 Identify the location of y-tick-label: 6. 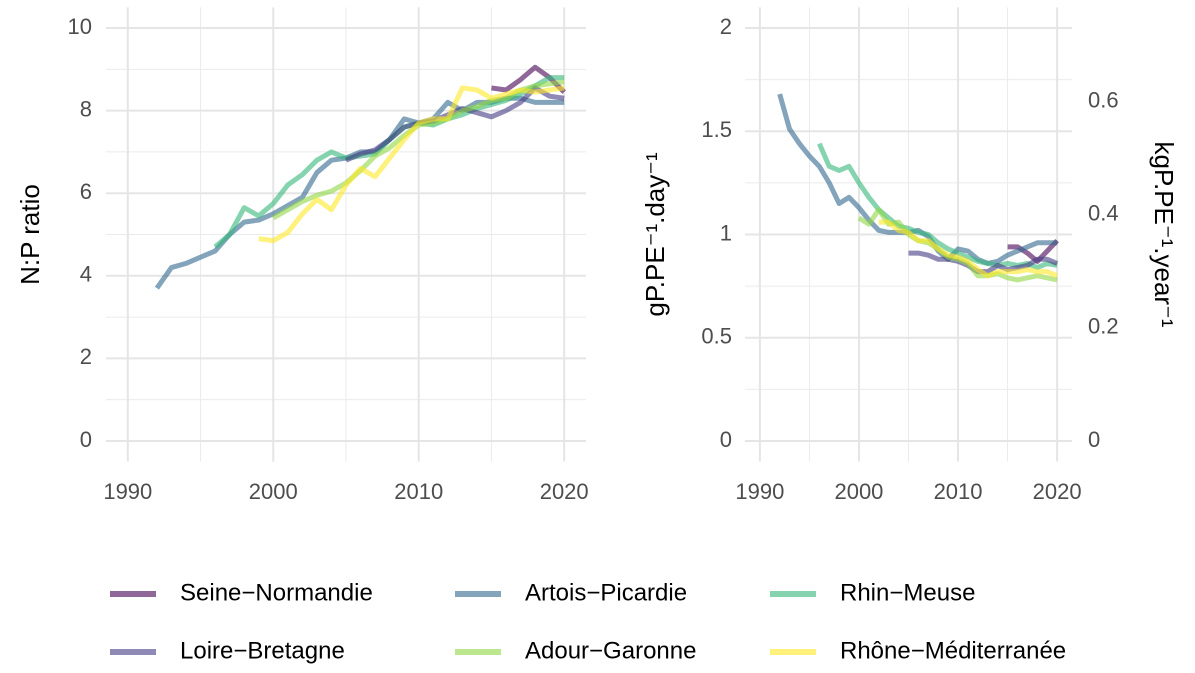
(86, 191).